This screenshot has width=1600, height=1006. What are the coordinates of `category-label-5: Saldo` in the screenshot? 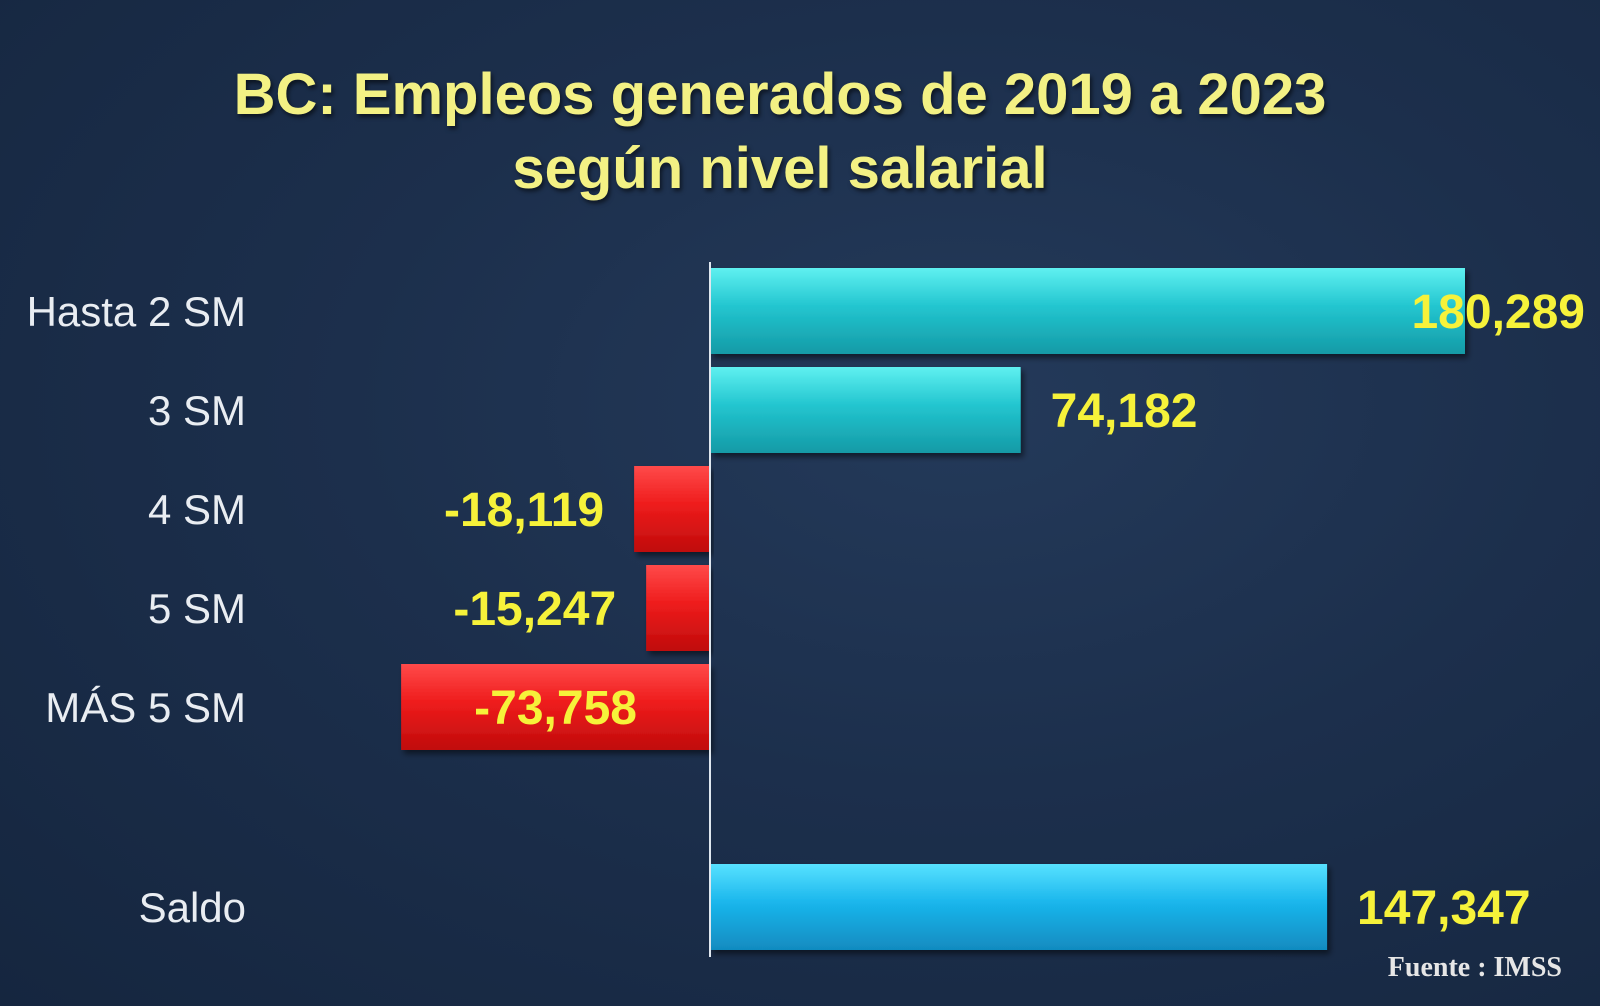 It's located at (192, 907).